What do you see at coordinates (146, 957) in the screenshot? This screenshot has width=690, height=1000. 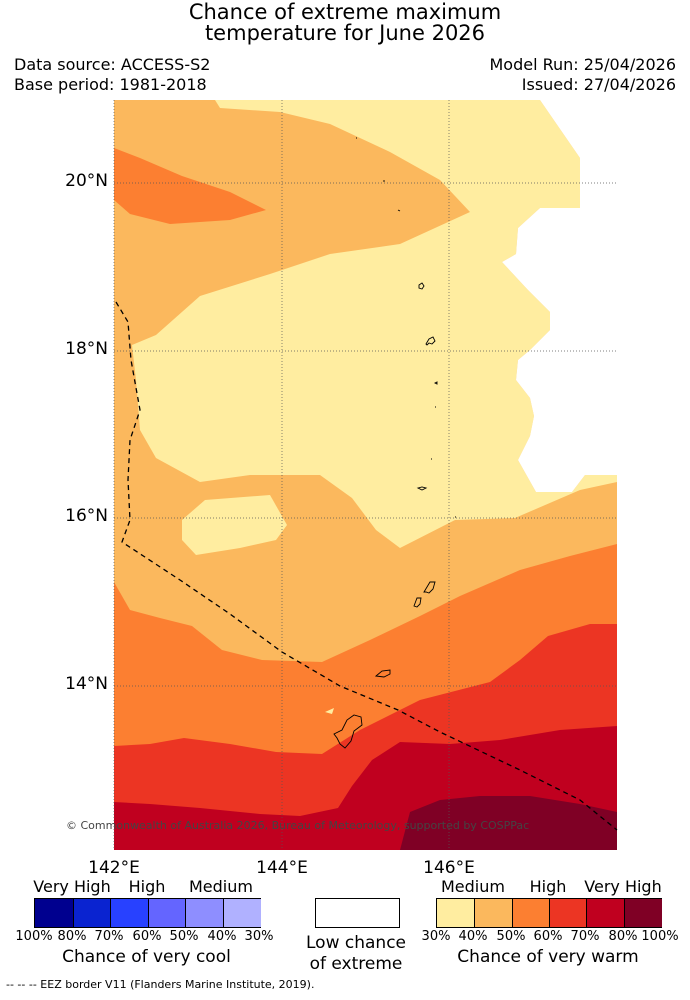 I see `cool-legend-title: Chance of very cool` at bounding box center [146, 957].